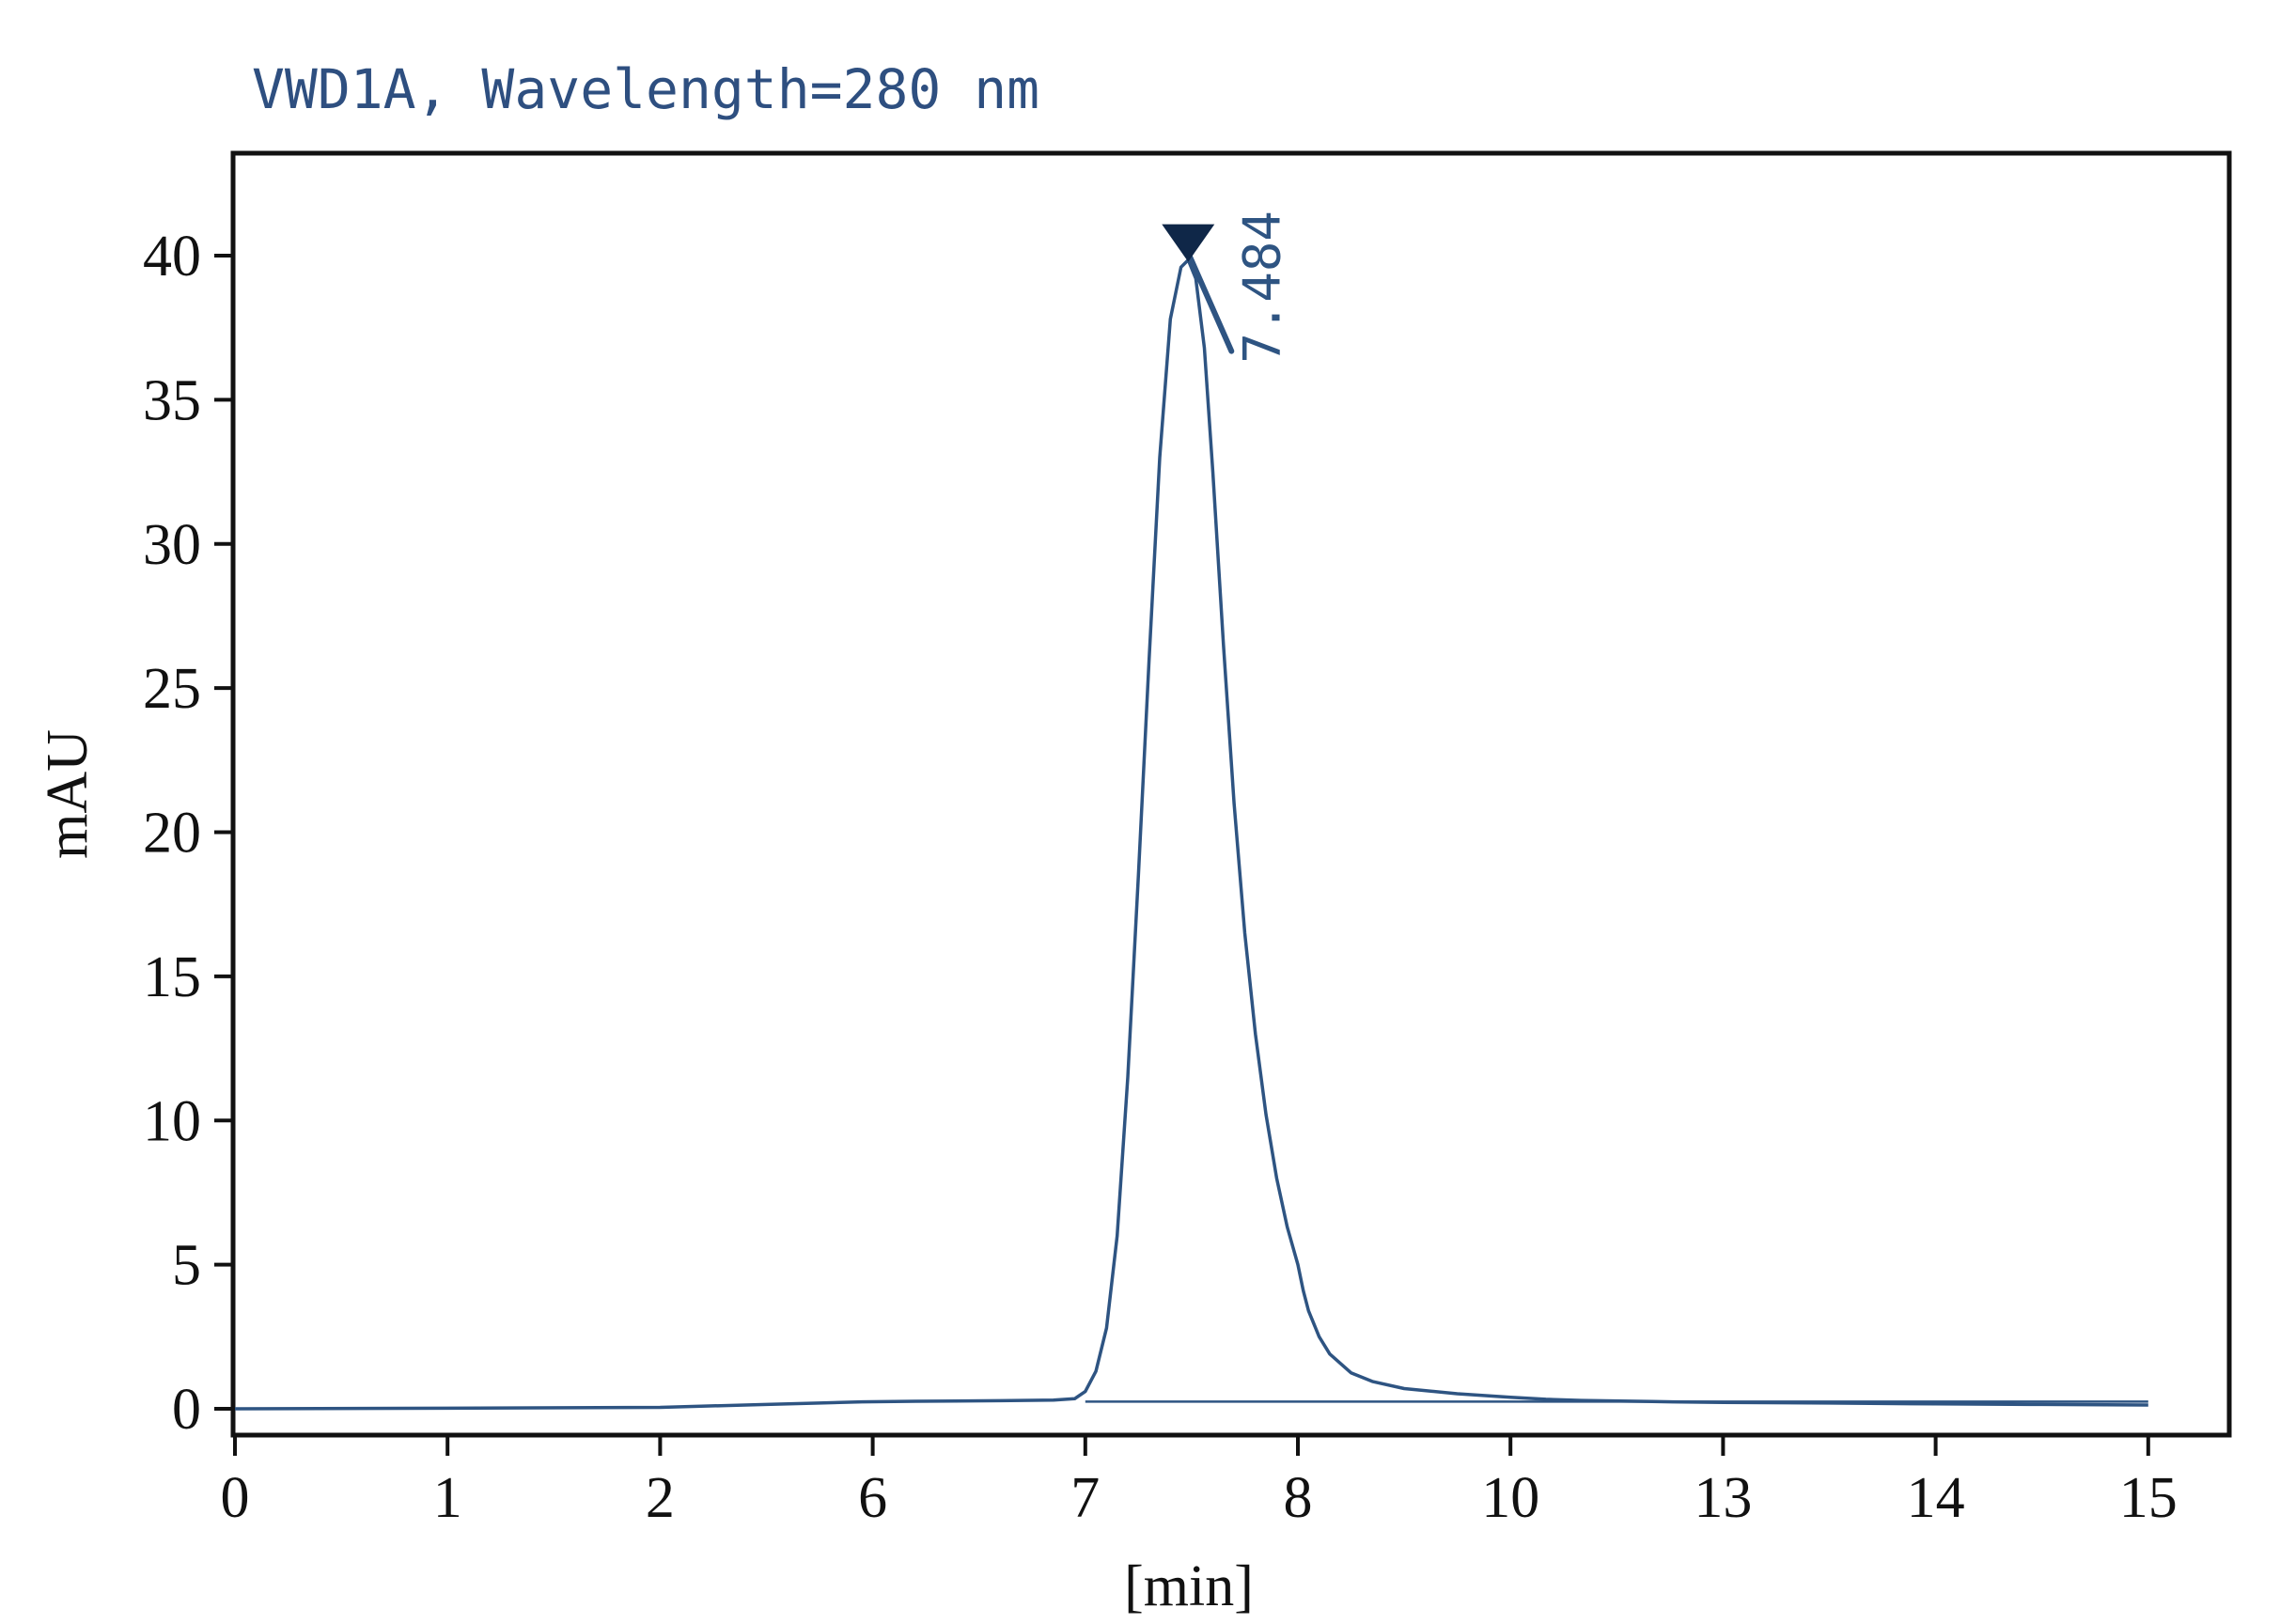 The image size is (2280, 1624). I want to click on y-tick-label: 35, so click(172, 400).